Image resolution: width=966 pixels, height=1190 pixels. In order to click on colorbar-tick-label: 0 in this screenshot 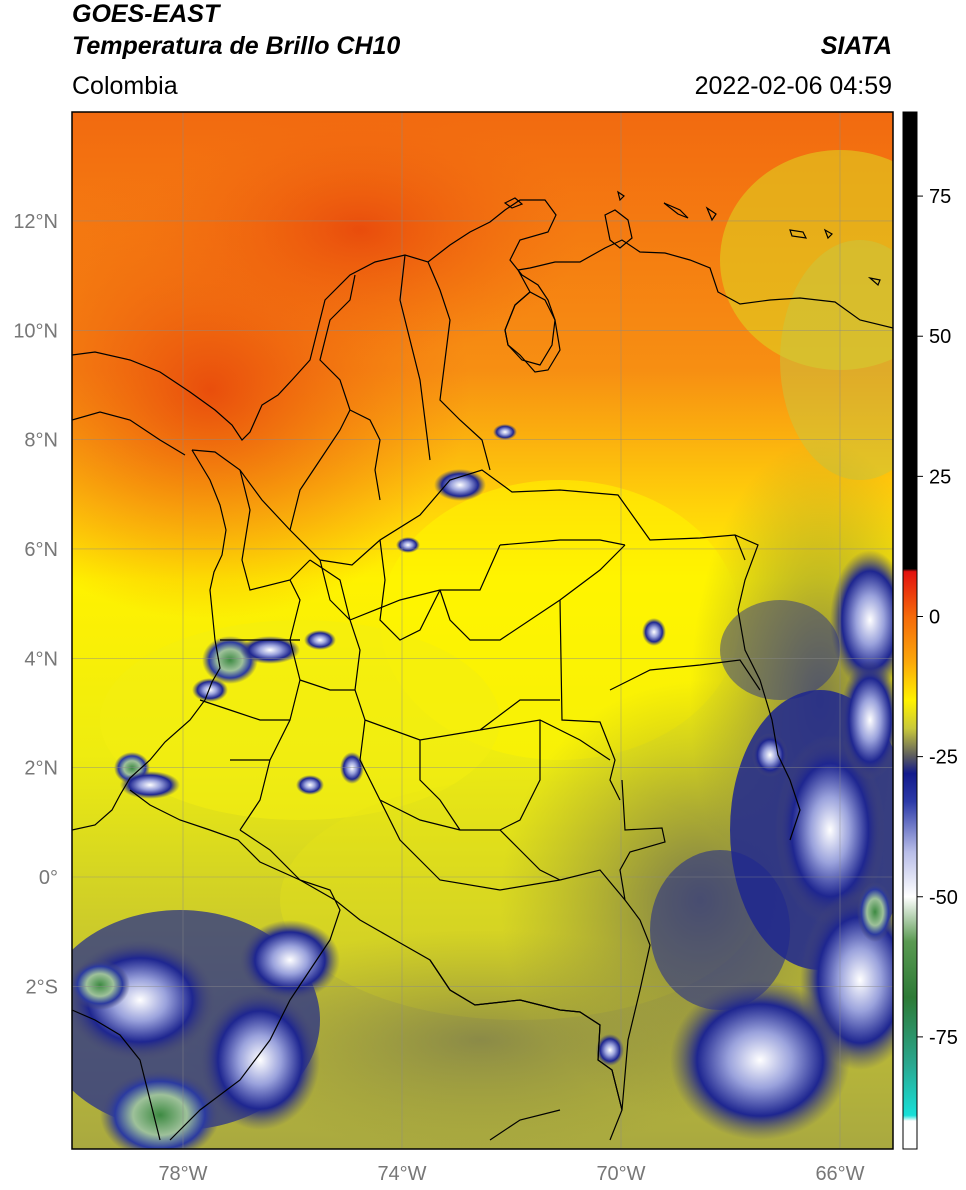, I will do `click(934, 617)`.